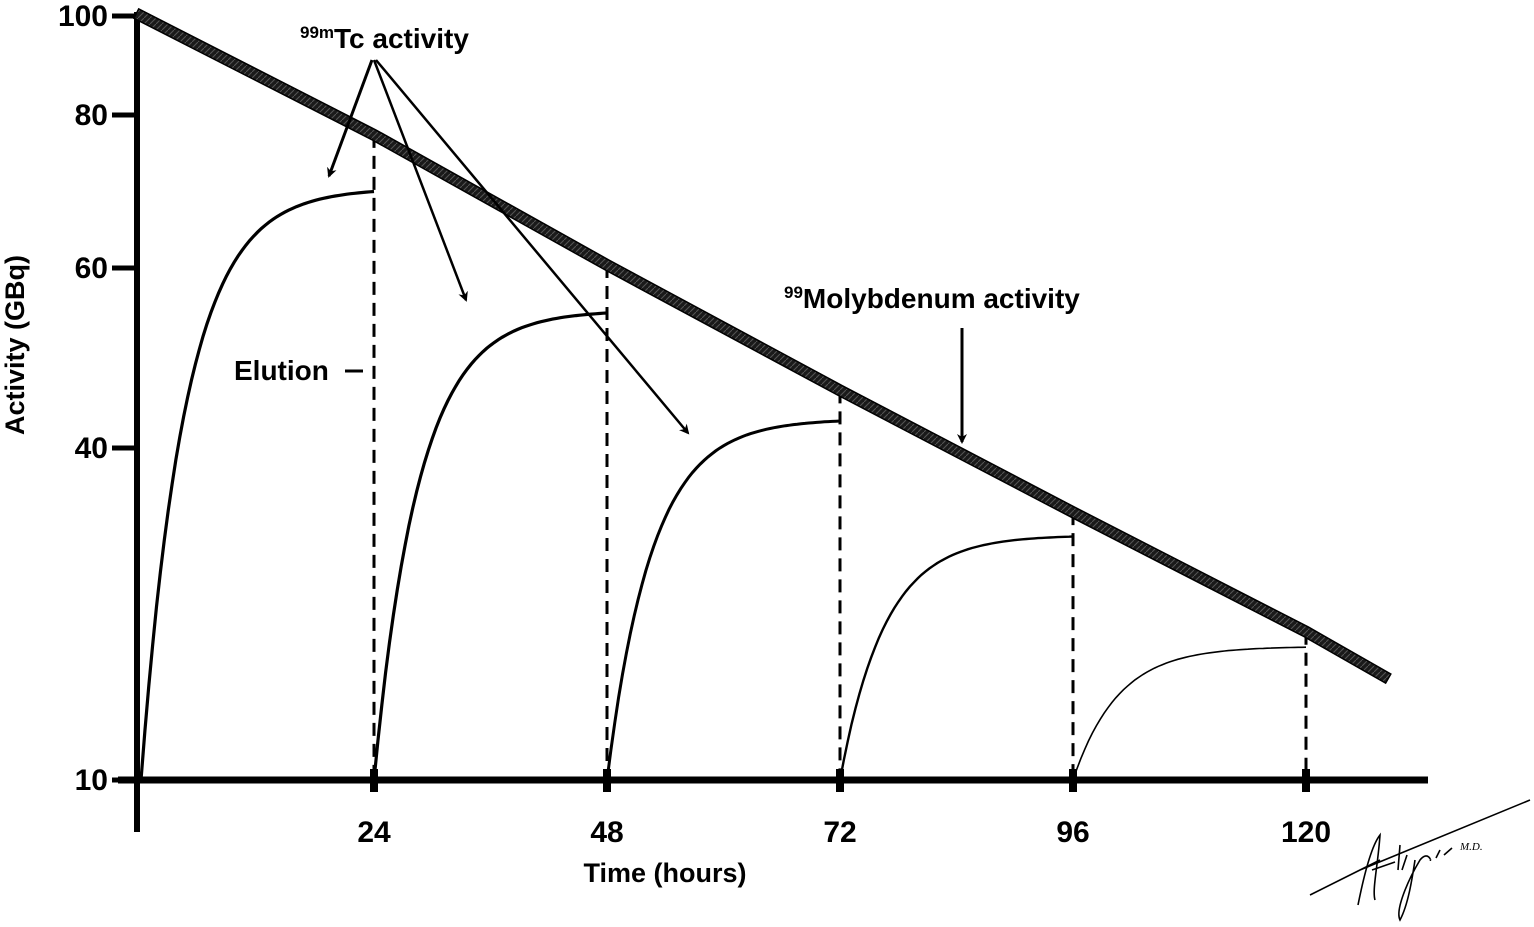 Image resolution: width=1534 pixels, height=927 pixels. Describe the element at coordinates (932, 298) in the screenshot. I see `mo-activity-label: 99Molybdenum activity` at that location.